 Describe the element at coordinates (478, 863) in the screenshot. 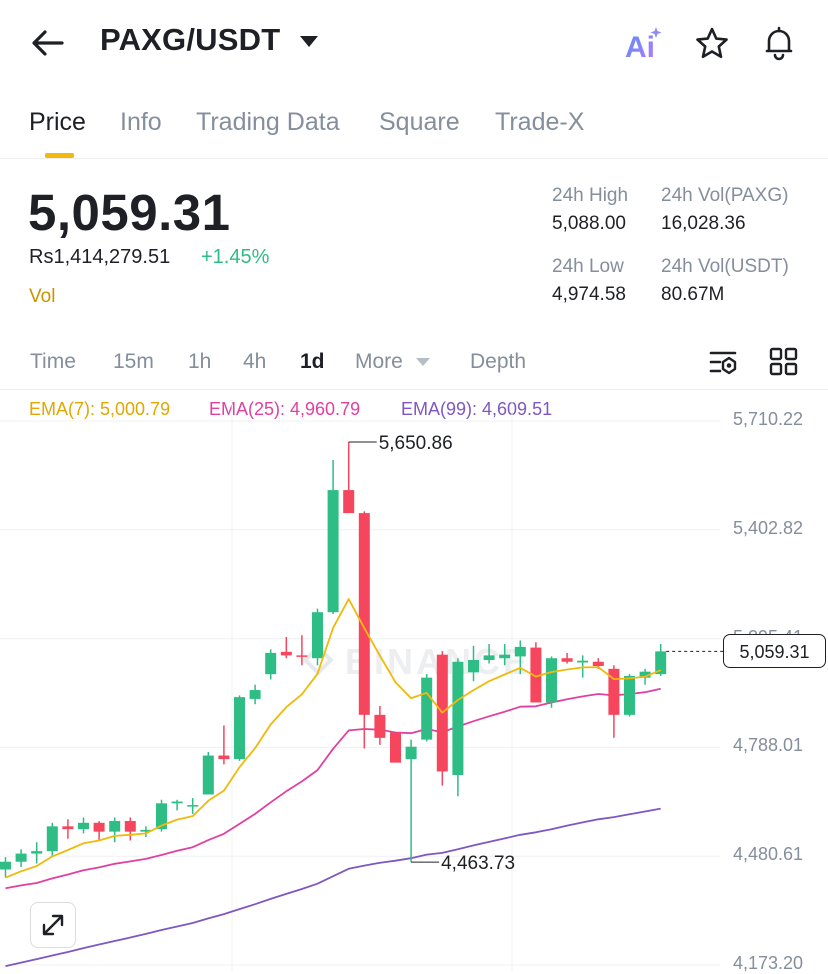

I see `low-marker-label: 4,463.73` at that location.